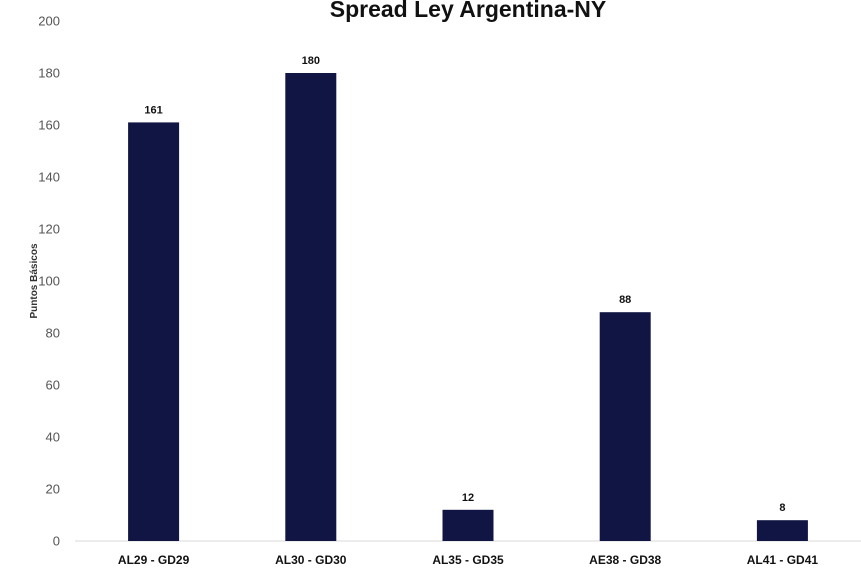 The width and height of the screenshot is (861, 568). Describe the element at coordinates (34, 280) in the screenshot. I see `y-axis-label: Puntos Básicos` at that location.